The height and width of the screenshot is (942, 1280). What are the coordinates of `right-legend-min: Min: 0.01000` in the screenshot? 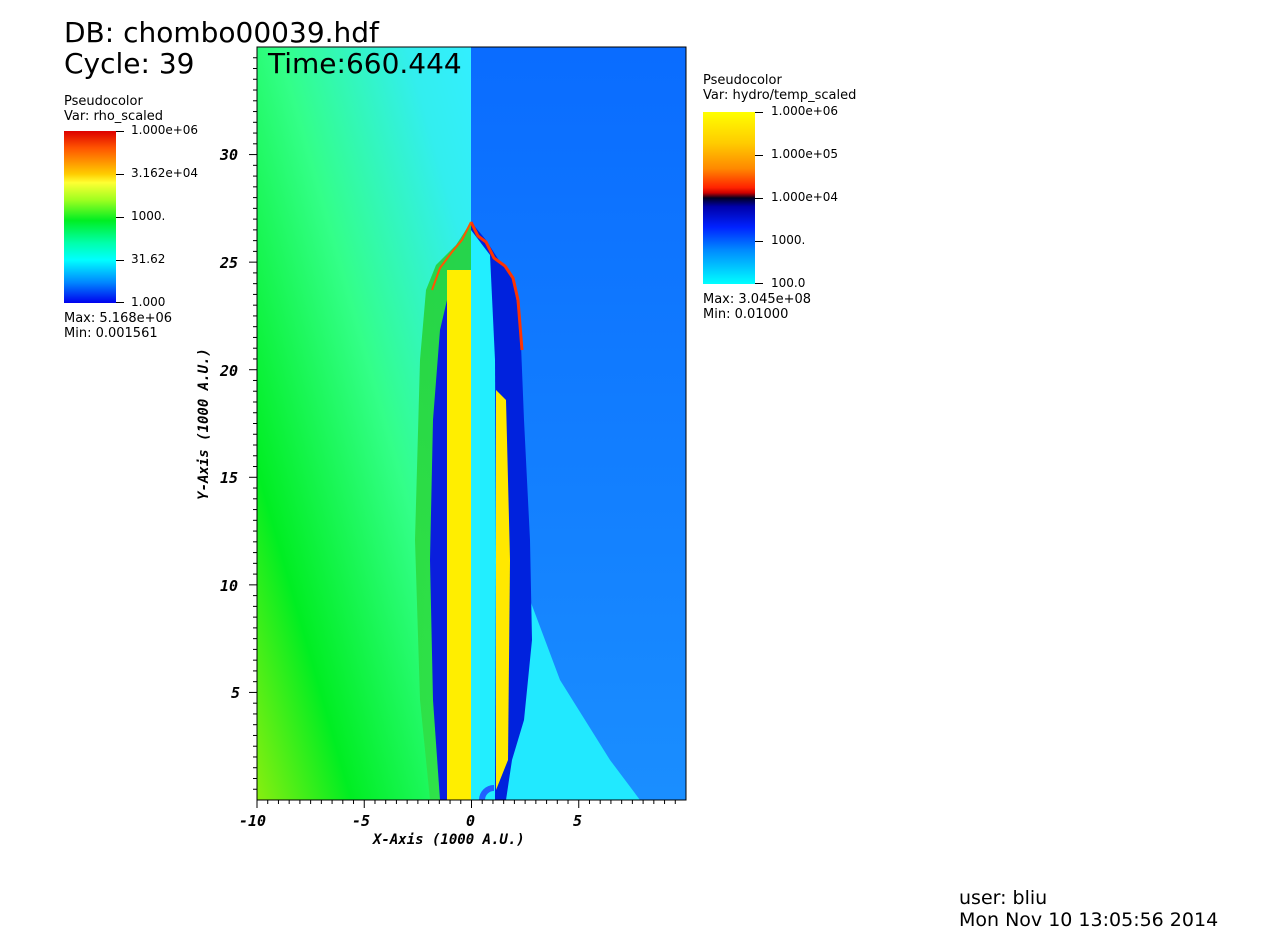 It's located at (746, 314).